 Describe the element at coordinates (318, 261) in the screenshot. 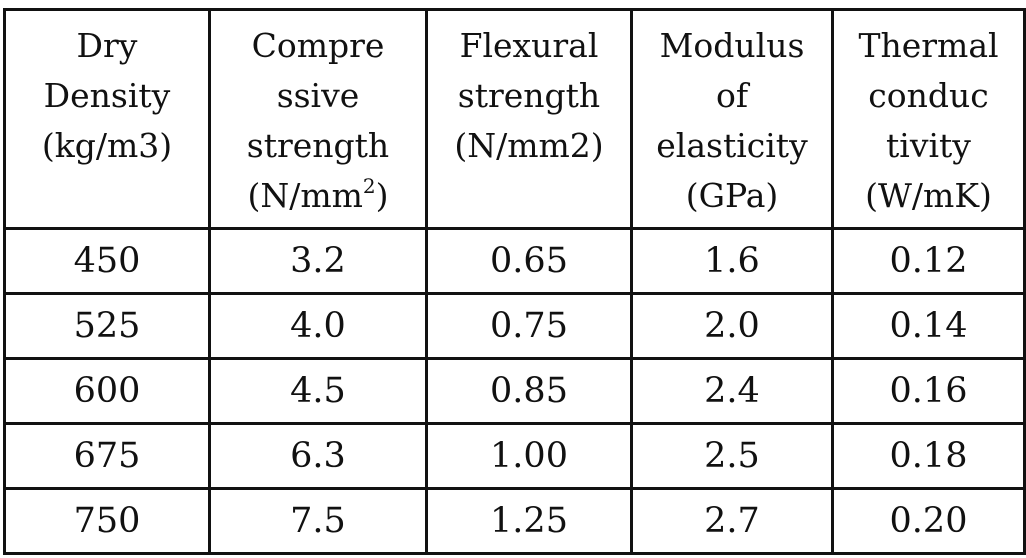

I see `cell-compressive-strength: 3.2` at that location.